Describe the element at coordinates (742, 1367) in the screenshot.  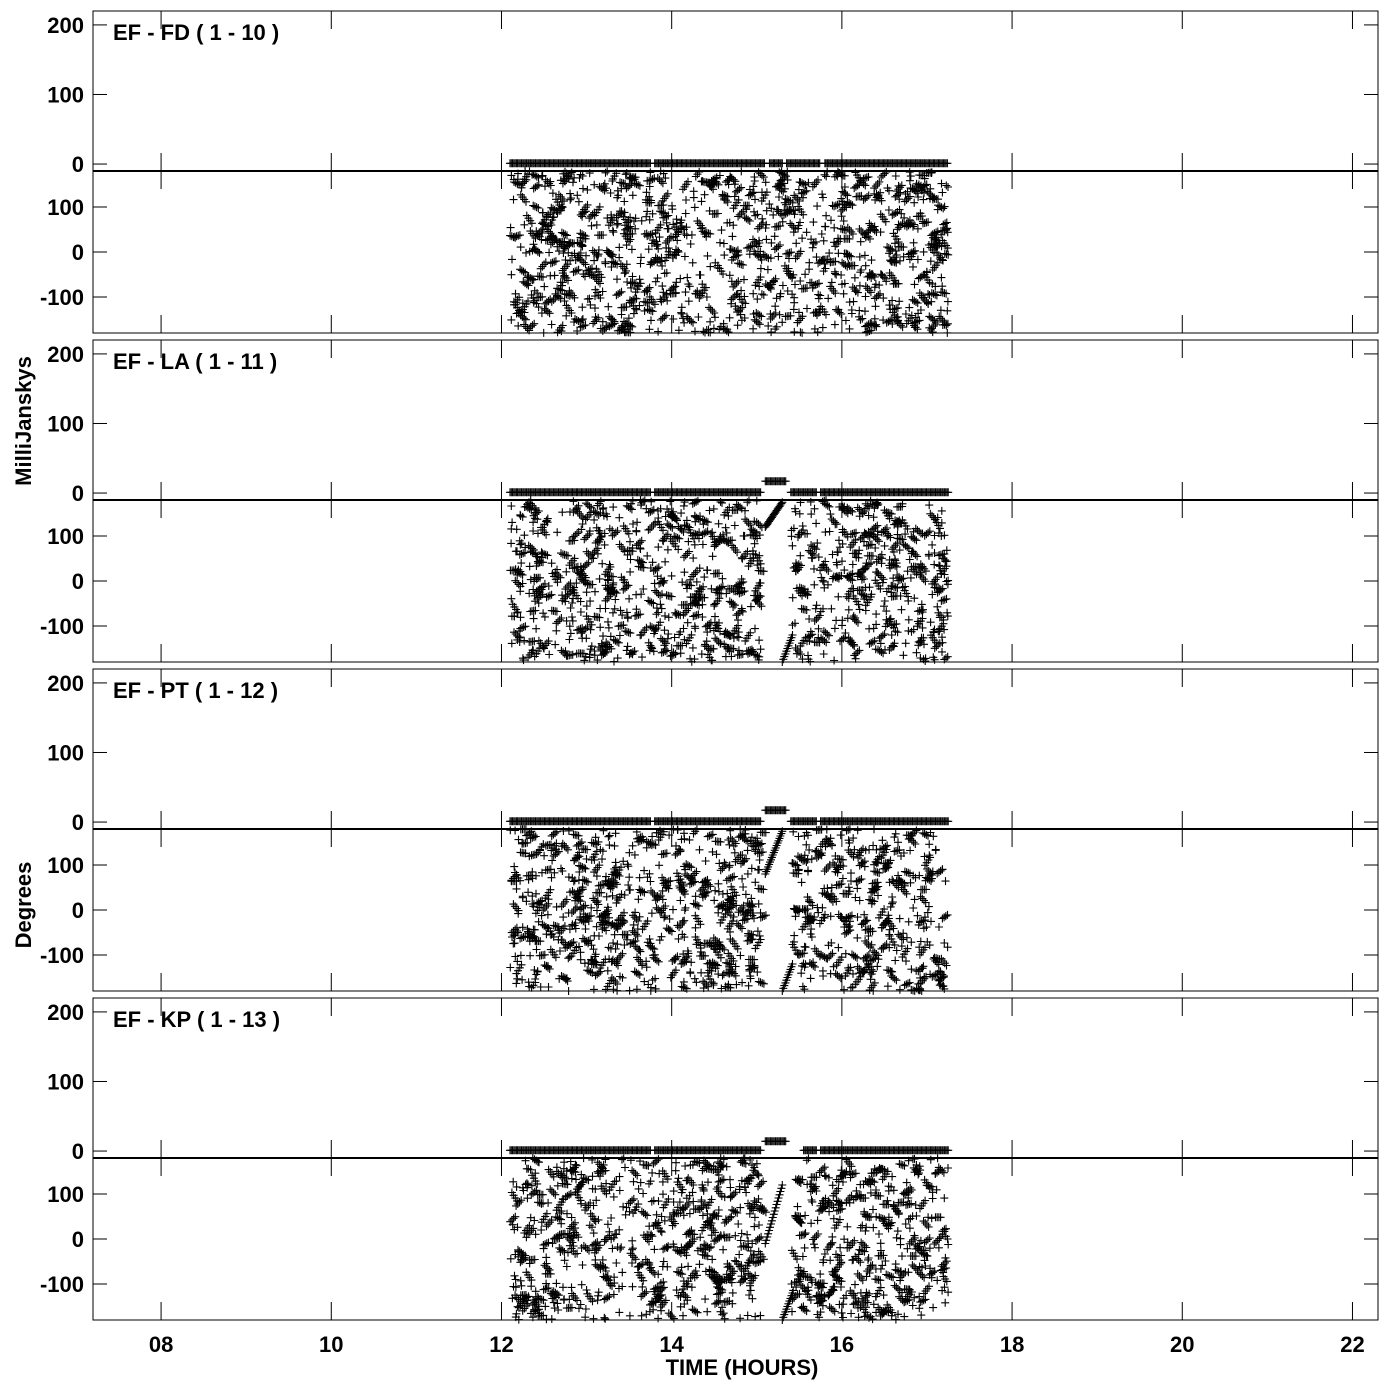
I see `x-axis-title: TIME (HOURS)` at that location.